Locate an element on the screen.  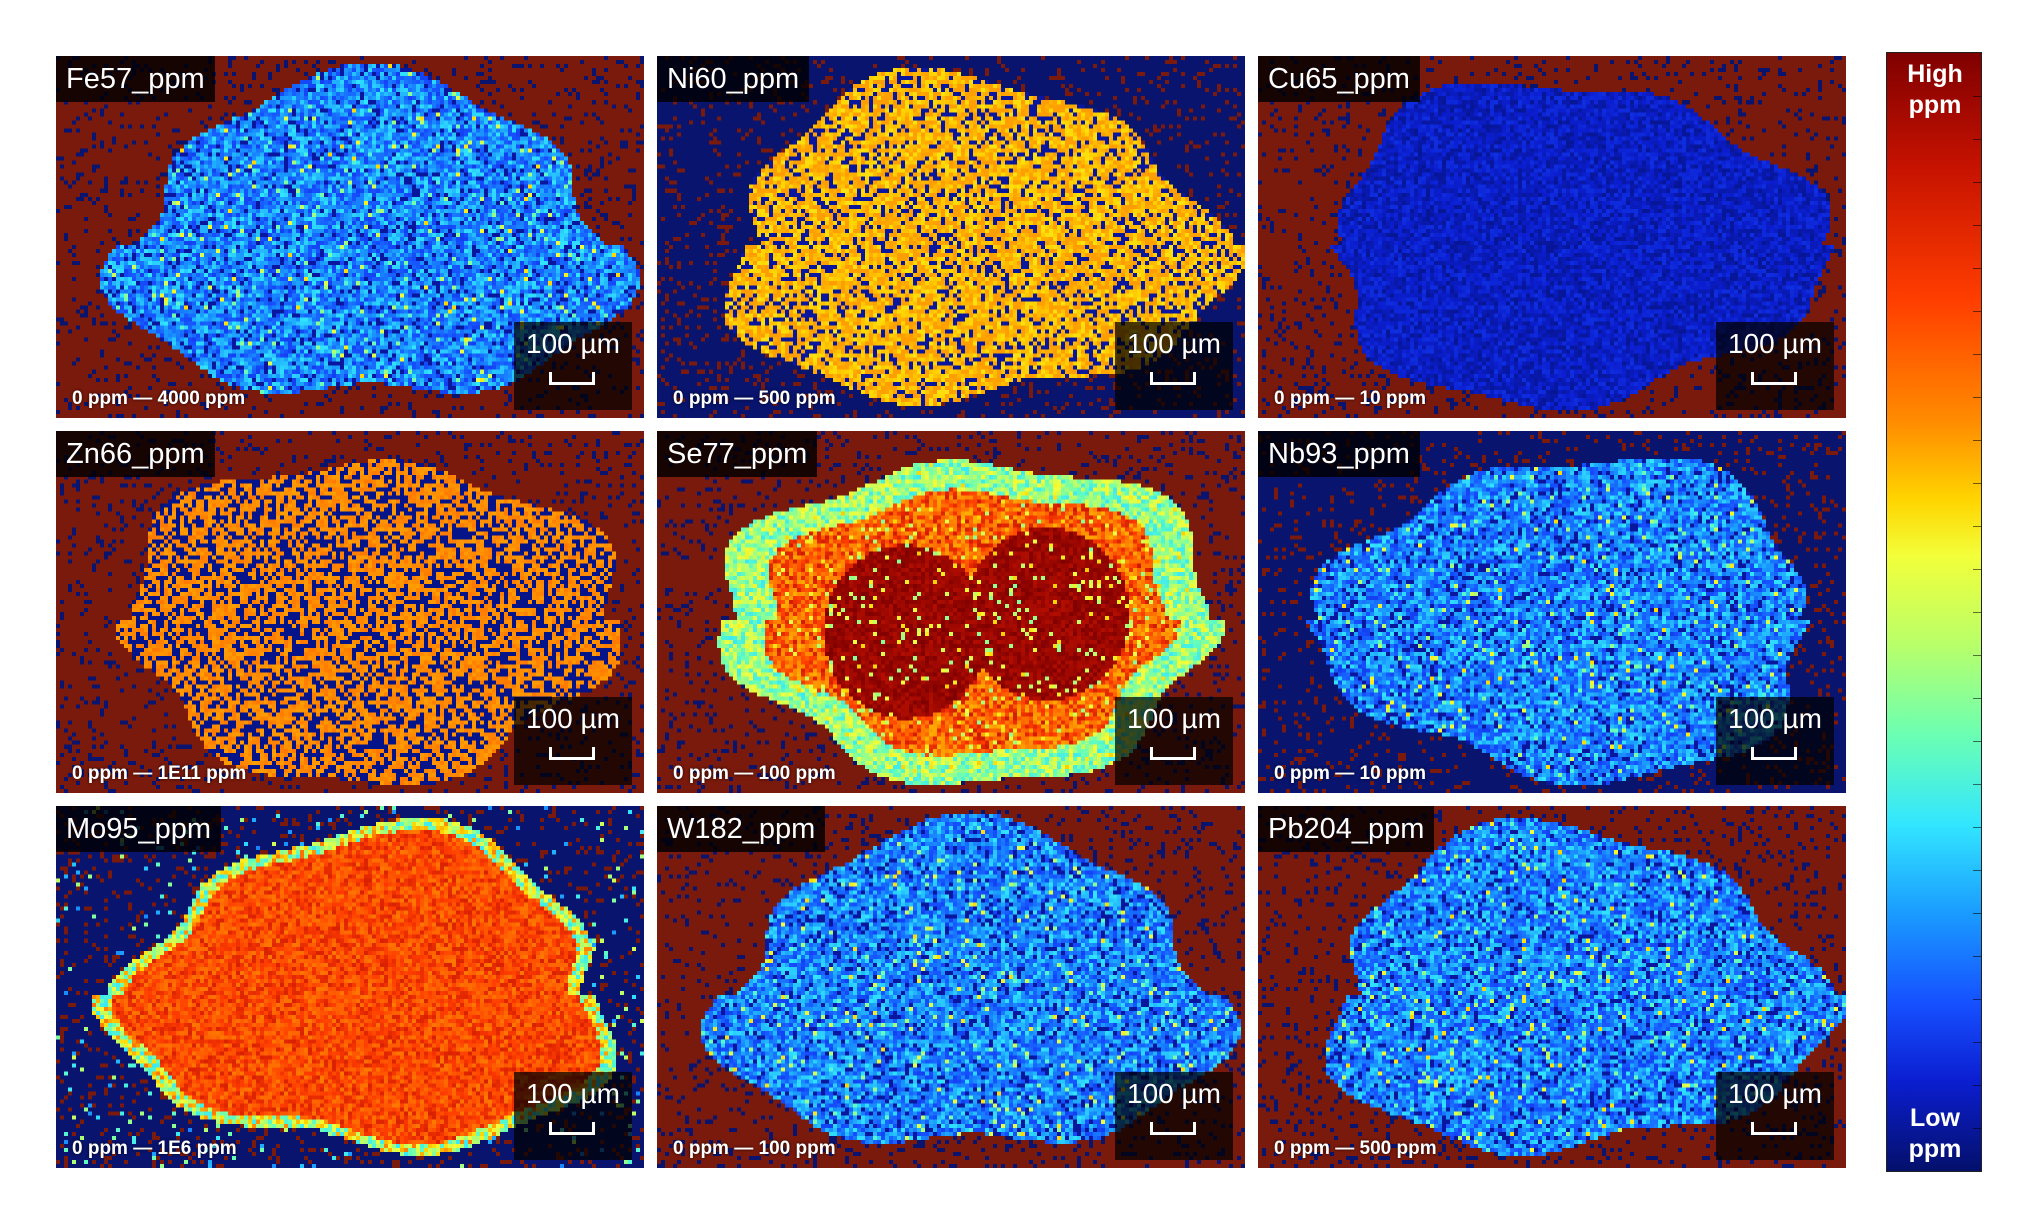
panel-w182: W182_ppm 0 ppm — 100 ppm 100 µm is located at coordinates (951, 987).